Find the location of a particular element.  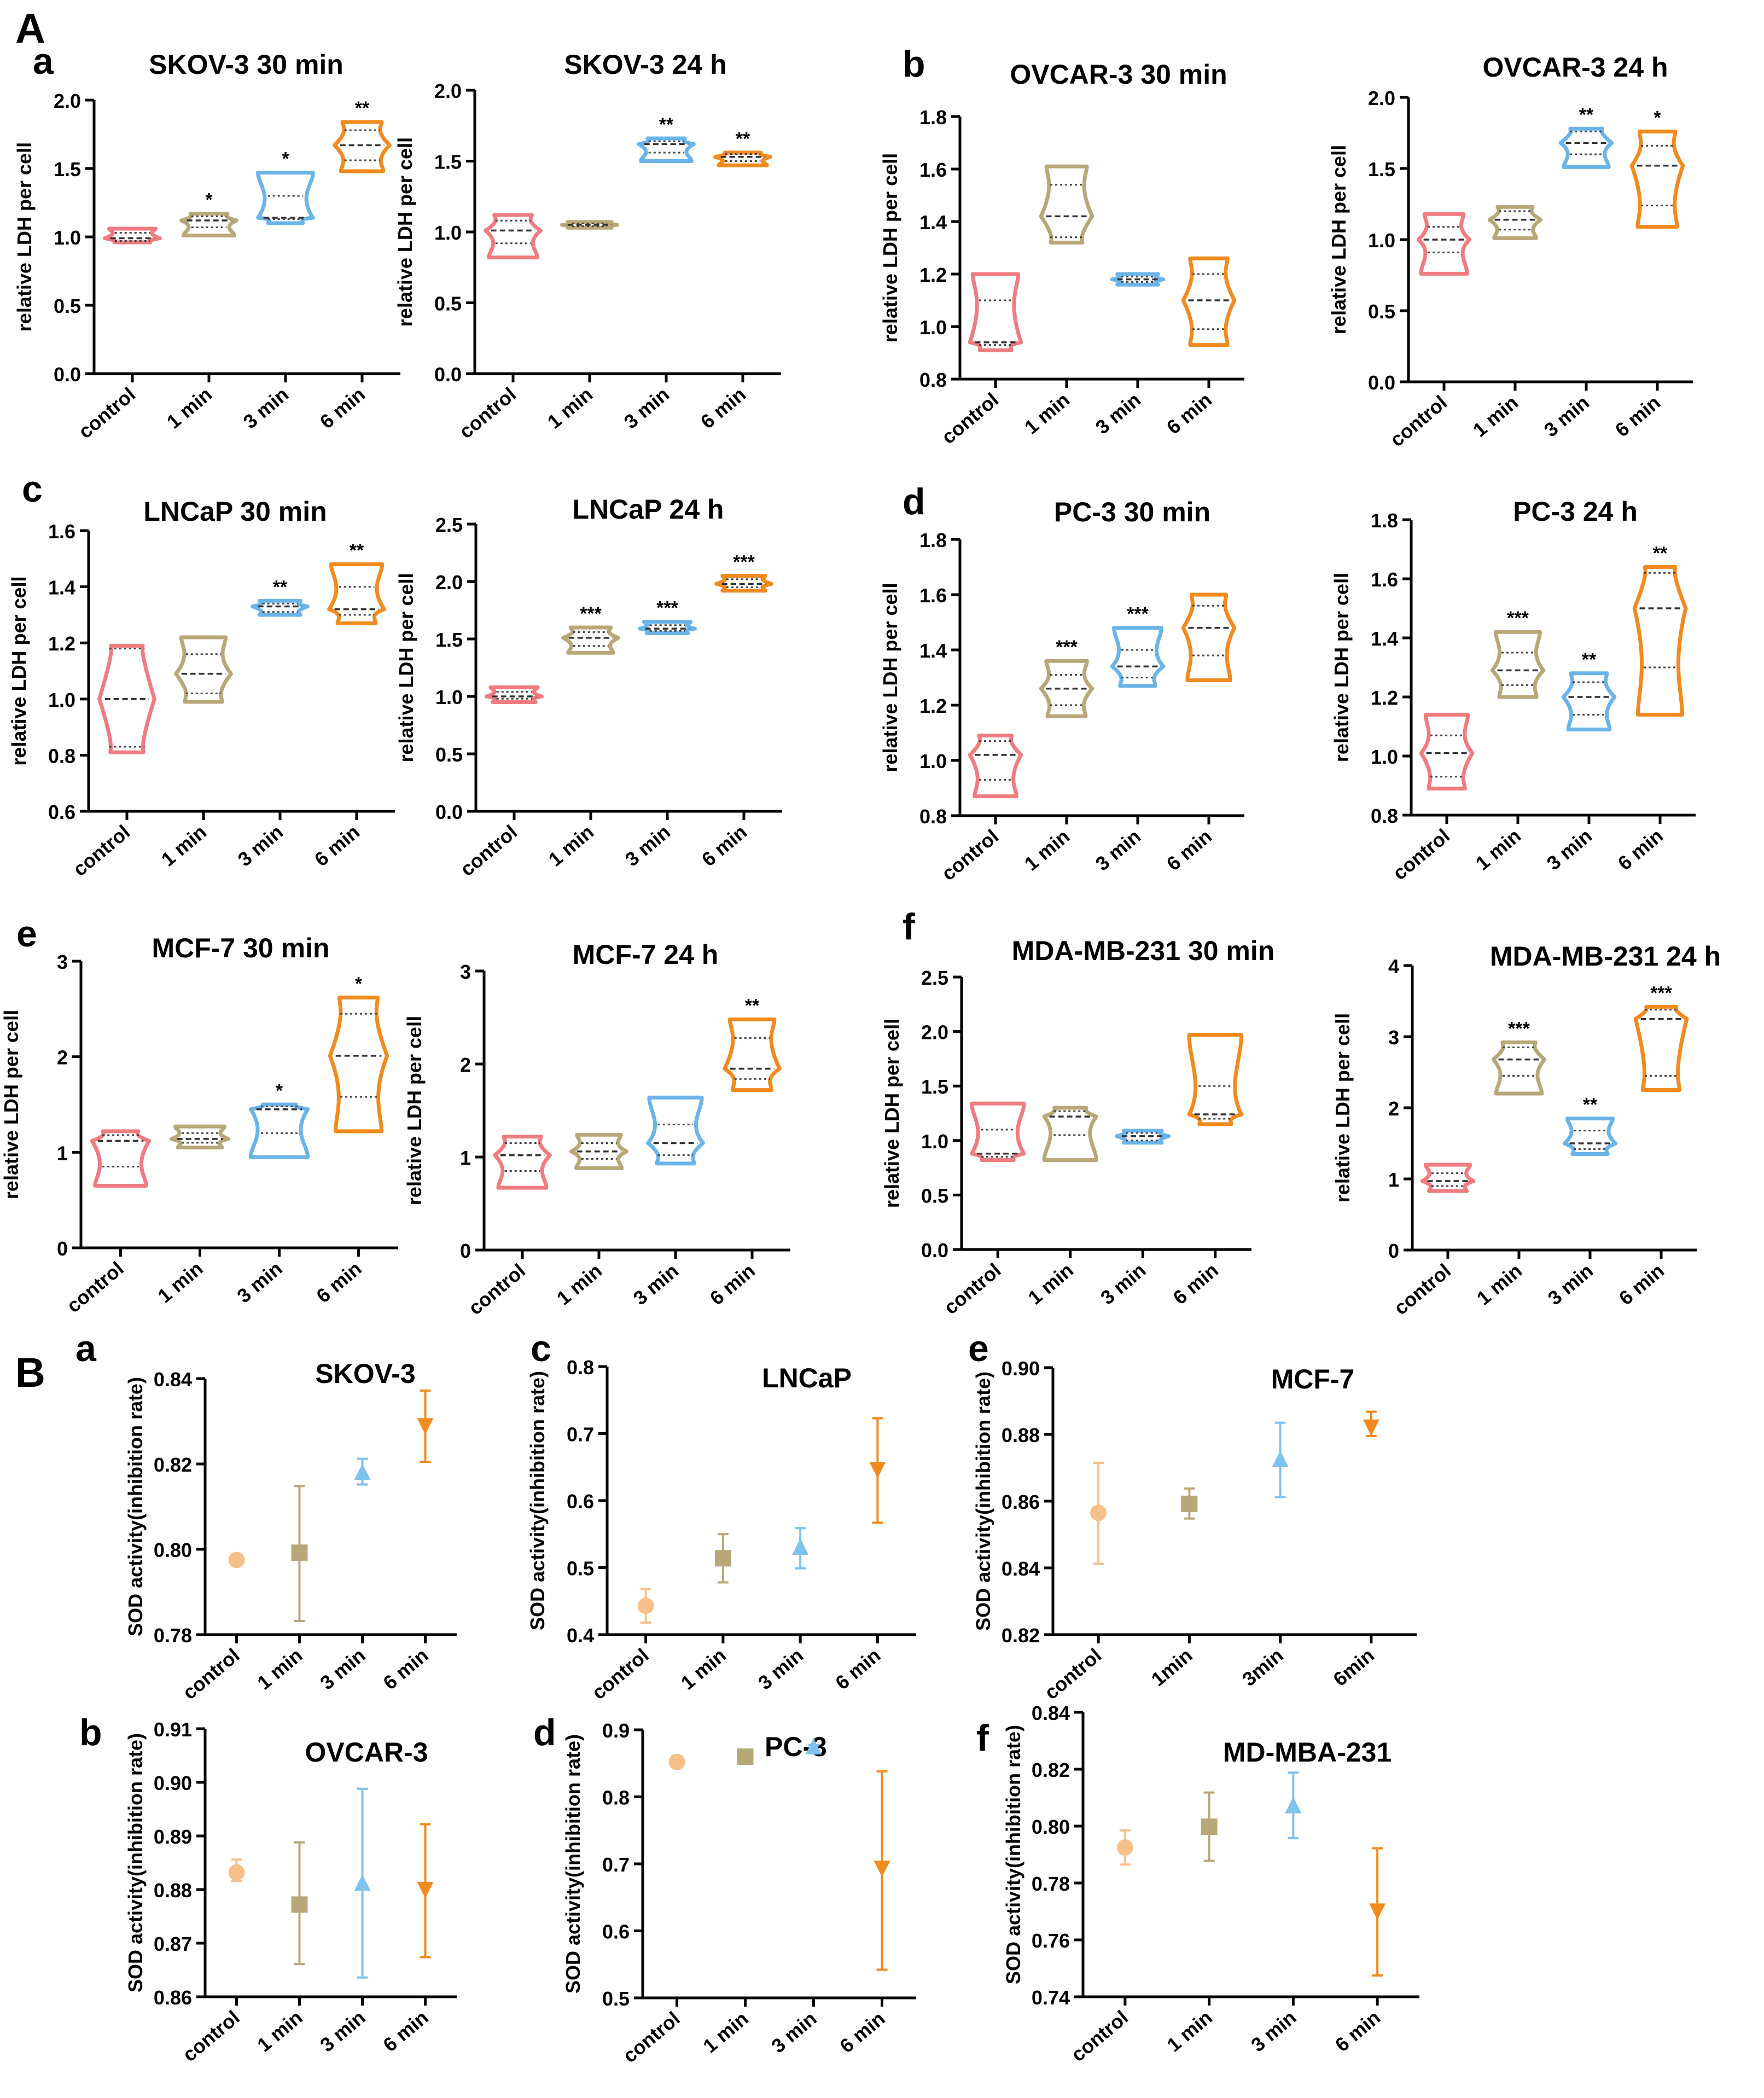

panel-letter: f is located at coordinates (909, 927).